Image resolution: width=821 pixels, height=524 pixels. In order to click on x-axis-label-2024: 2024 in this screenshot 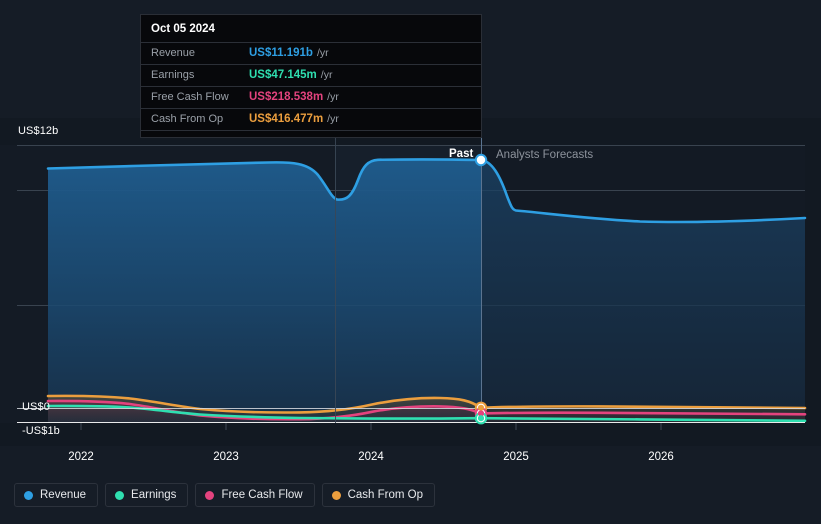, I will do `click(371, 457)`.